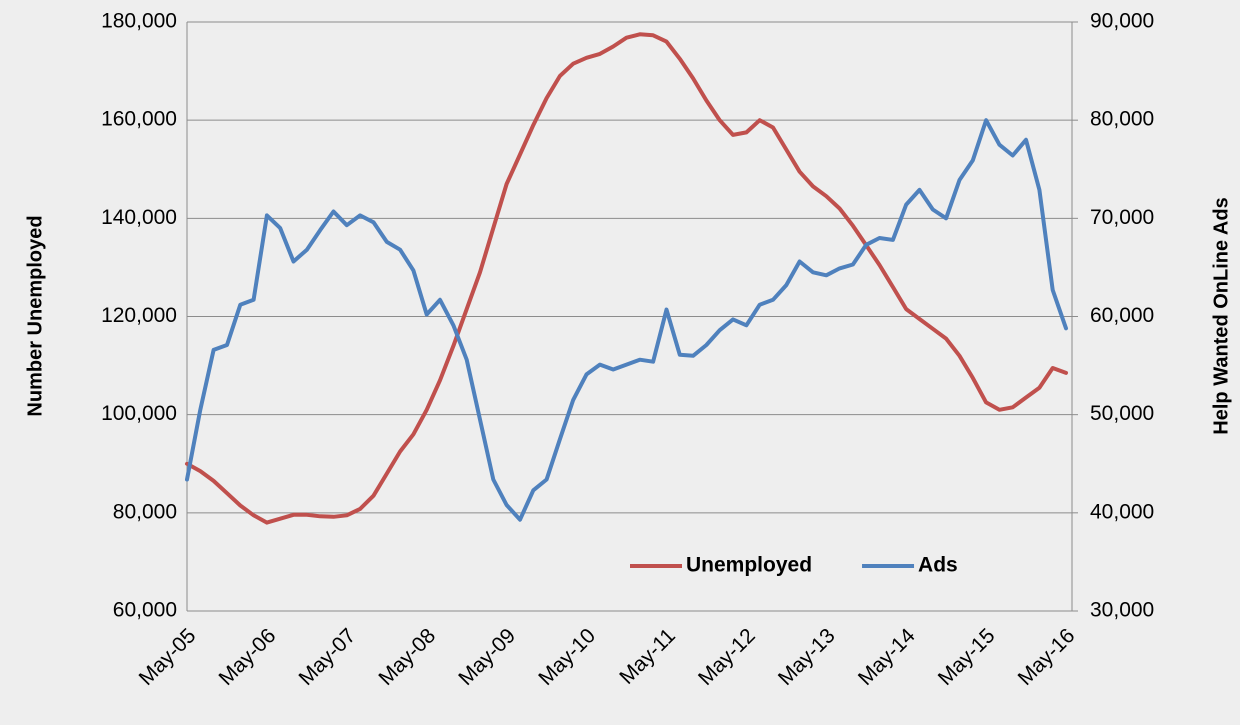  What do you see at coordinates (327, 657) in the screenshot?
I see `x-tick-label: May-07` at bounding box center [327, 657].